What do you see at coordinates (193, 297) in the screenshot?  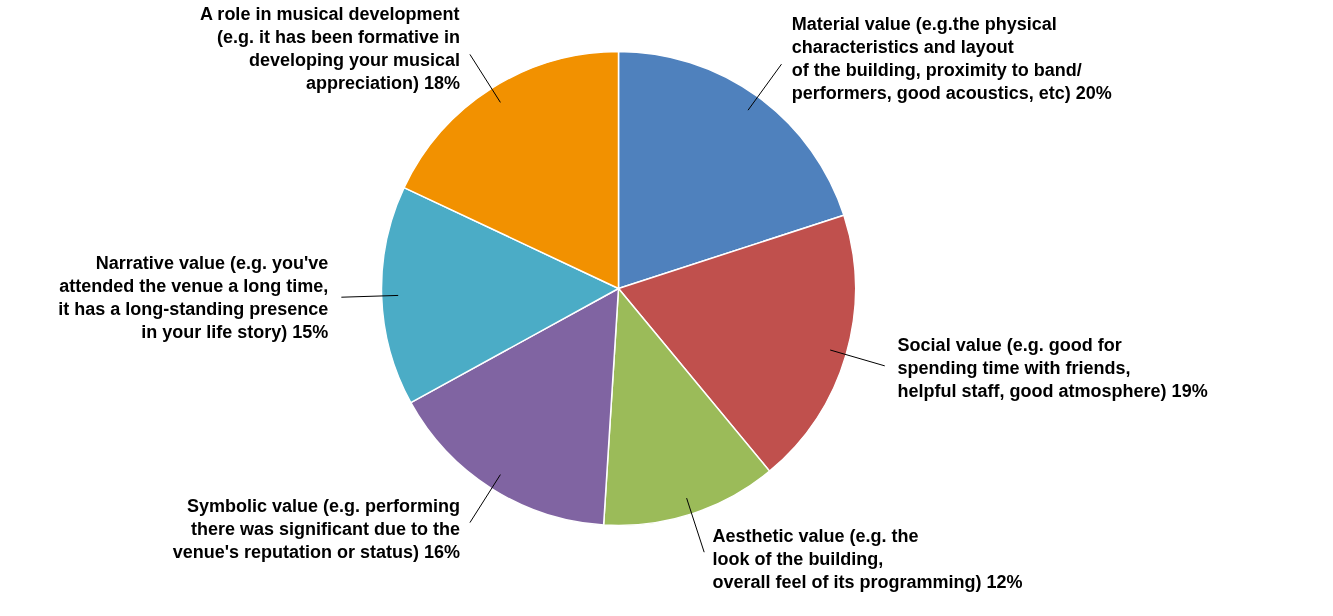 I see `slice-label: Narrative value (e.g. you've attended the venue a long time, it has a long-standing presence in your life story) 15%` at bounding box center [193, 297].